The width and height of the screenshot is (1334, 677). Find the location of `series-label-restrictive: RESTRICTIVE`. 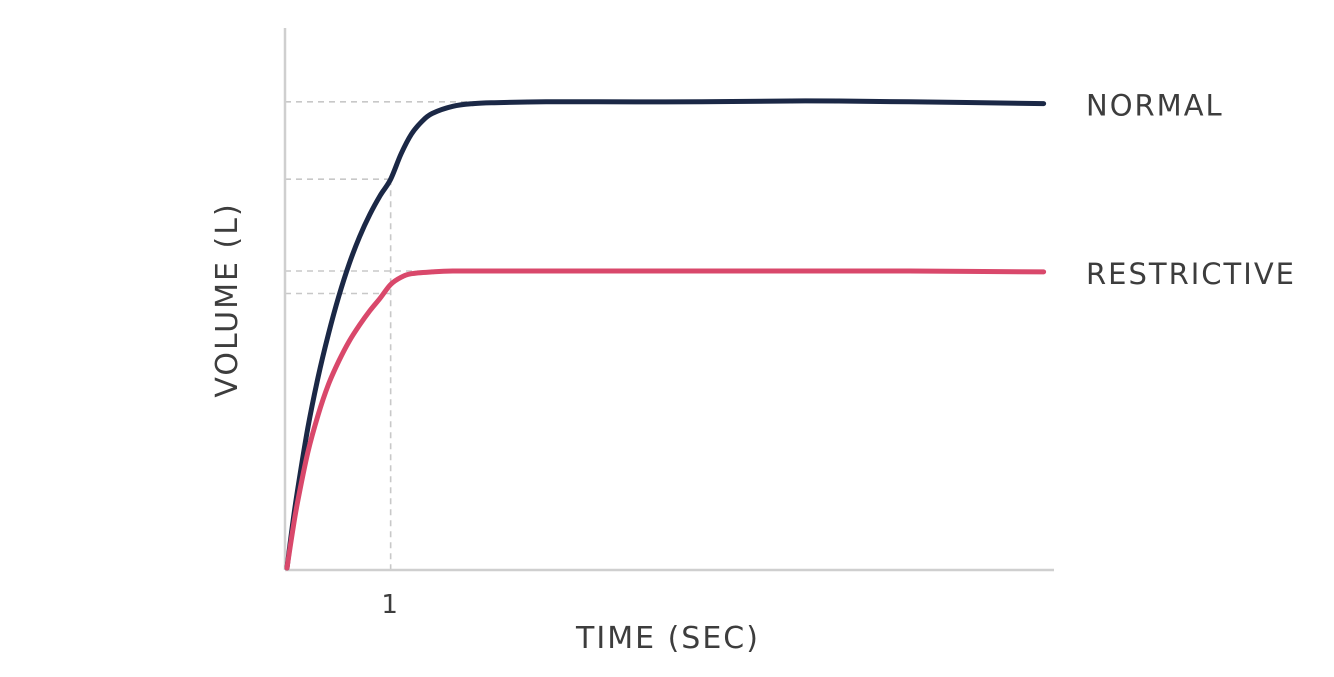

series-label-restrictive: RESTRICTIVE is located at coordinates (1191, 274).